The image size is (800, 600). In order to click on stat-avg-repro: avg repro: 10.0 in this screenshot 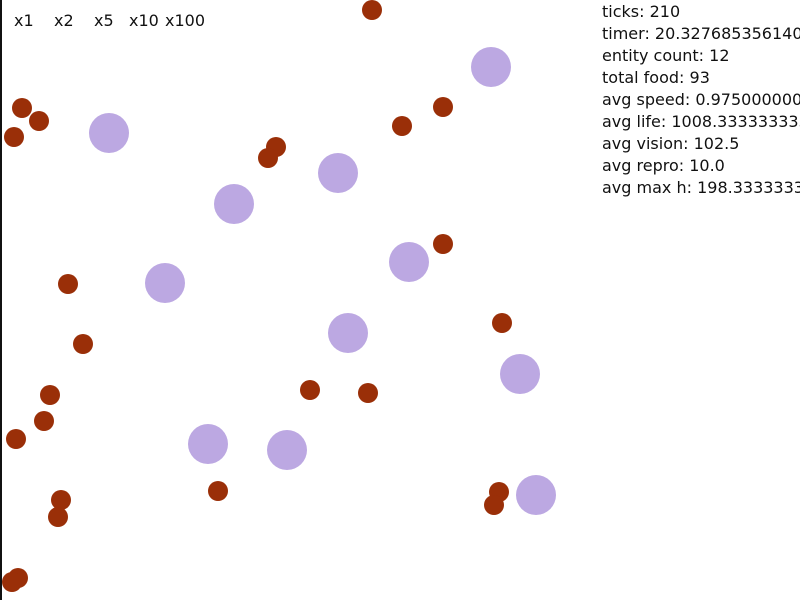, I will do `click(663, 165)`.